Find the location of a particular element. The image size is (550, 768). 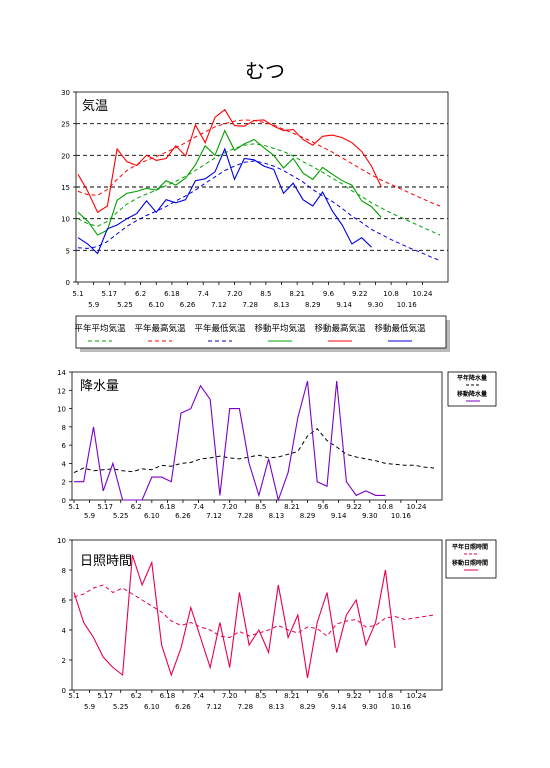

chart-title: 気温 is located at coordinates (95, 106).